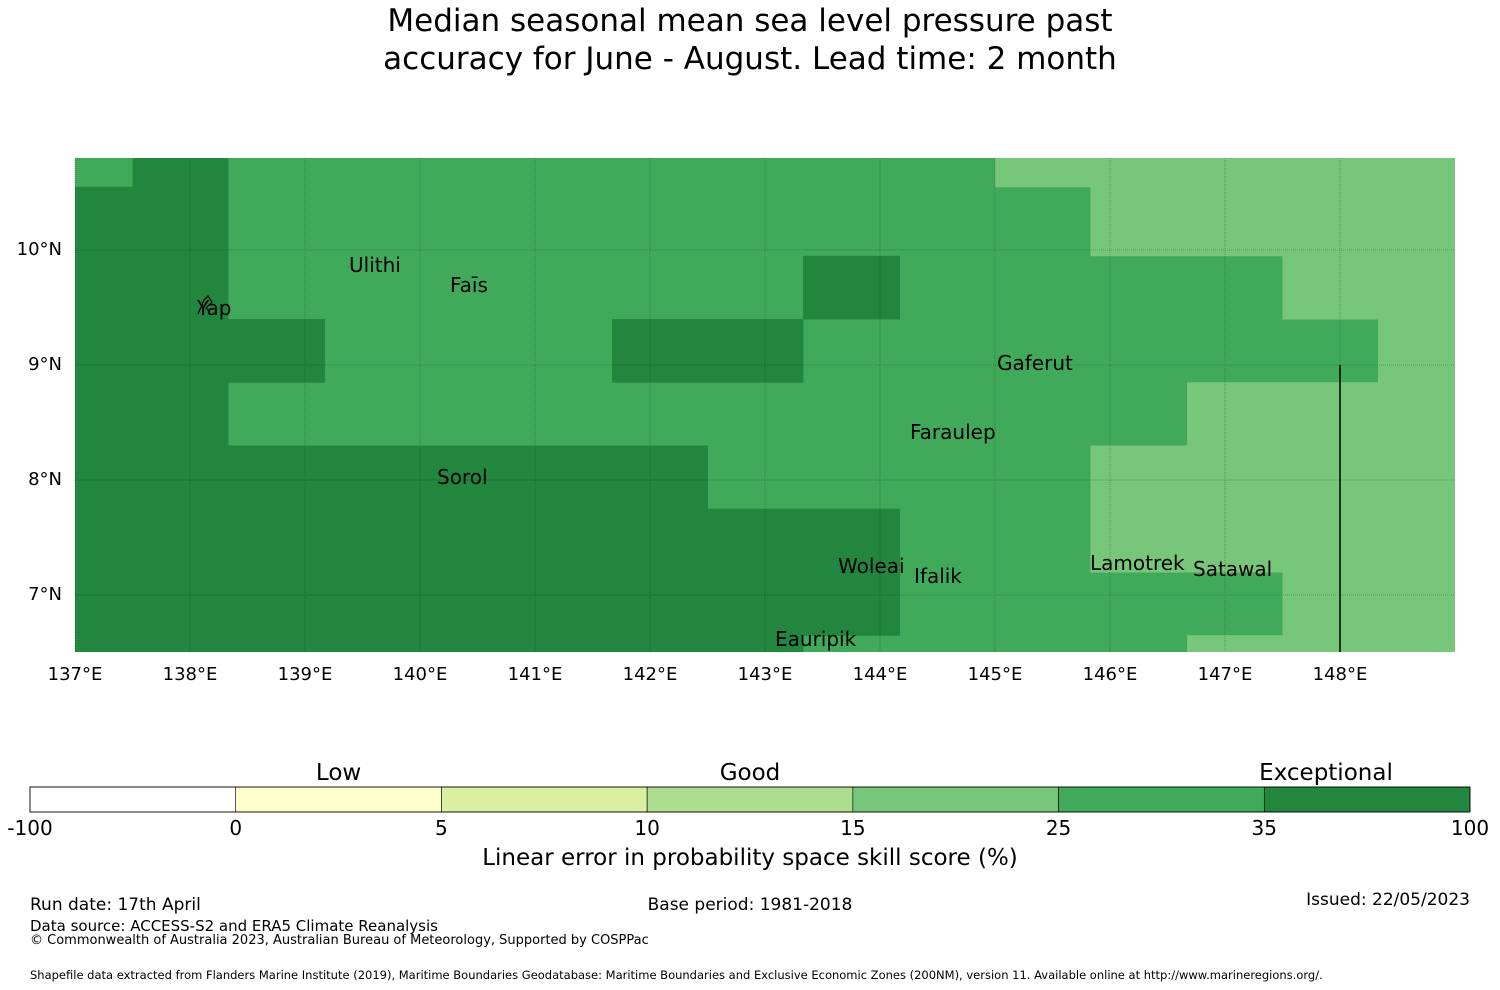 The image size is (1500, 990). I want to click on longitude-tick-label: 137°E, so click(75, 674).